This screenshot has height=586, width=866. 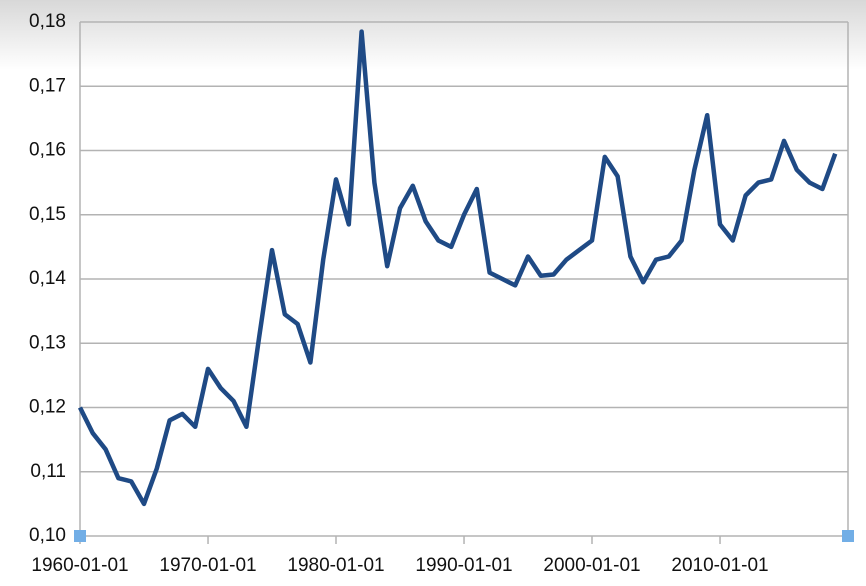 I want to click on y-tick-label: 0,10, so click(x=47, y=535).